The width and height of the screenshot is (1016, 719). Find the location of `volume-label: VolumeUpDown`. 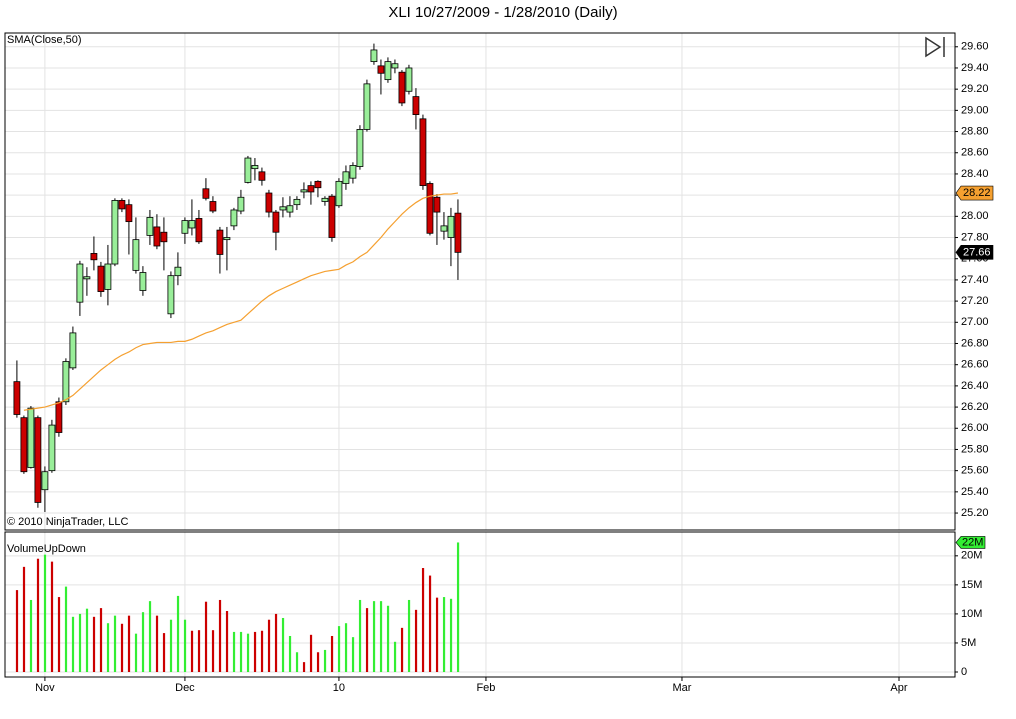

volume-label: VolumeUpDown is located at coordinates (46, 549).